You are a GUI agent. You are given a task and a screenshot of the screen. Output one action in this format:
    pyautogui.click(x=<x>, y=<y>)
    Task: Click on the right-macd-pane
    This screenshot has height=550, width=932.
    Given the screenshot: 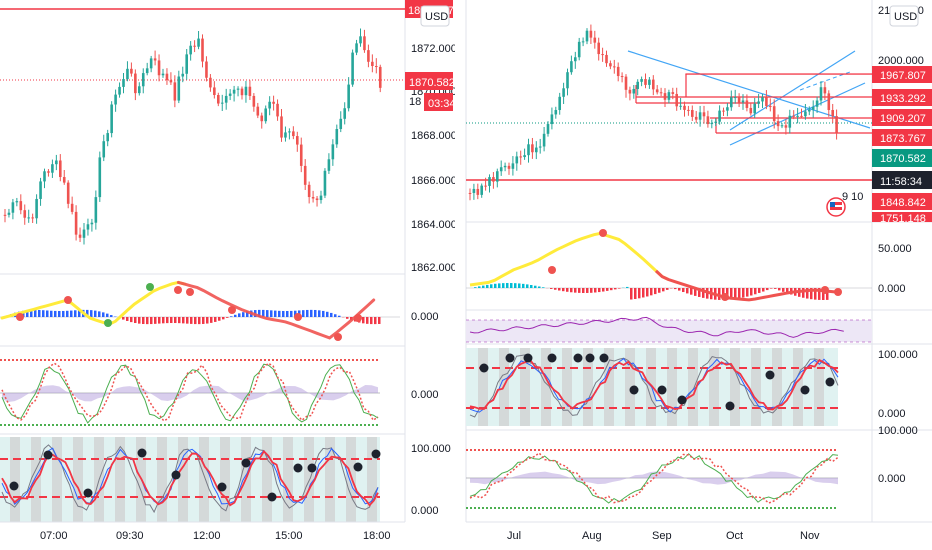 What is the action you would take?
    pyautogui.click(x=669, y=265)
    